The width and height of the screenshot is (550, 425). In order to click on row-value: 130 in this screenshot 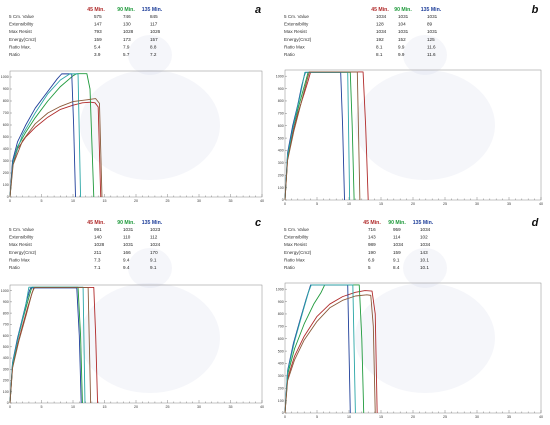, I will do `click(127, 24)`.